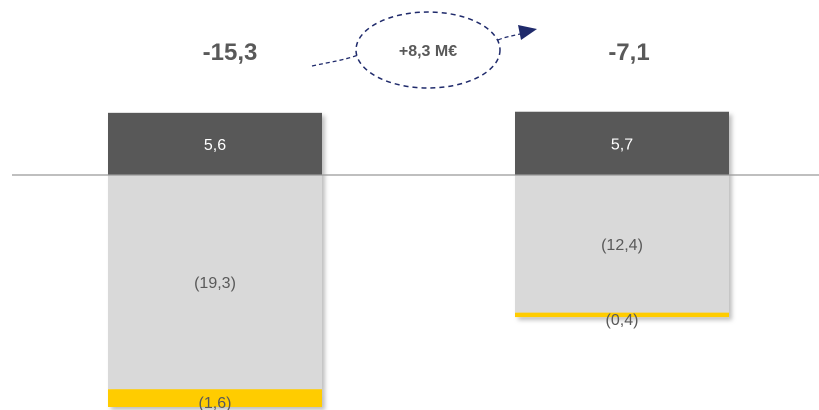 This screenshot has height=410, width=819. Describe the element at coordinates (335, 60) in the screenshot. I see `arrow-dashed-left` at that location.